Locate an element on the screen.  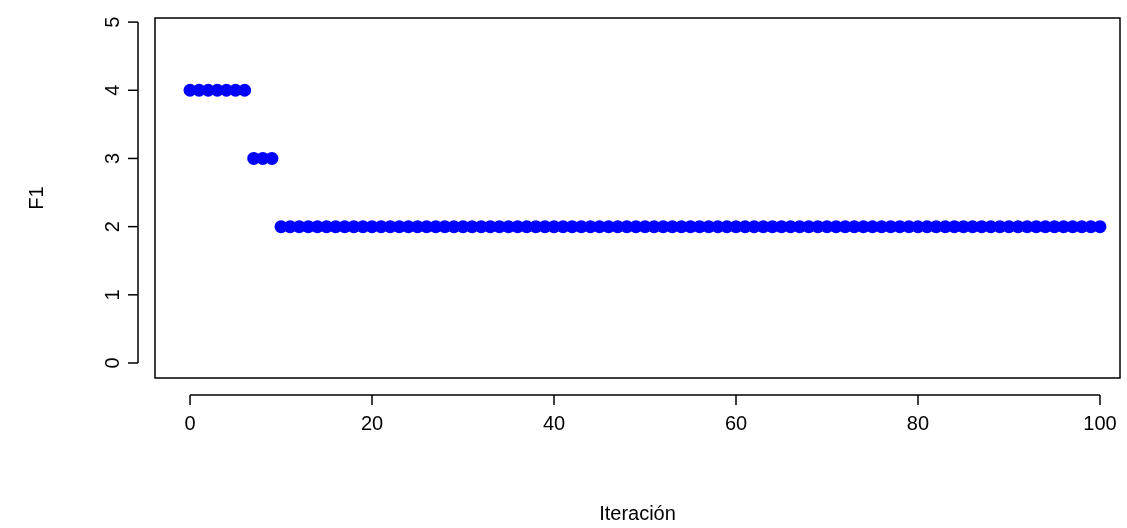
x-tick-label: 80 is located at coordinates (918, 423).